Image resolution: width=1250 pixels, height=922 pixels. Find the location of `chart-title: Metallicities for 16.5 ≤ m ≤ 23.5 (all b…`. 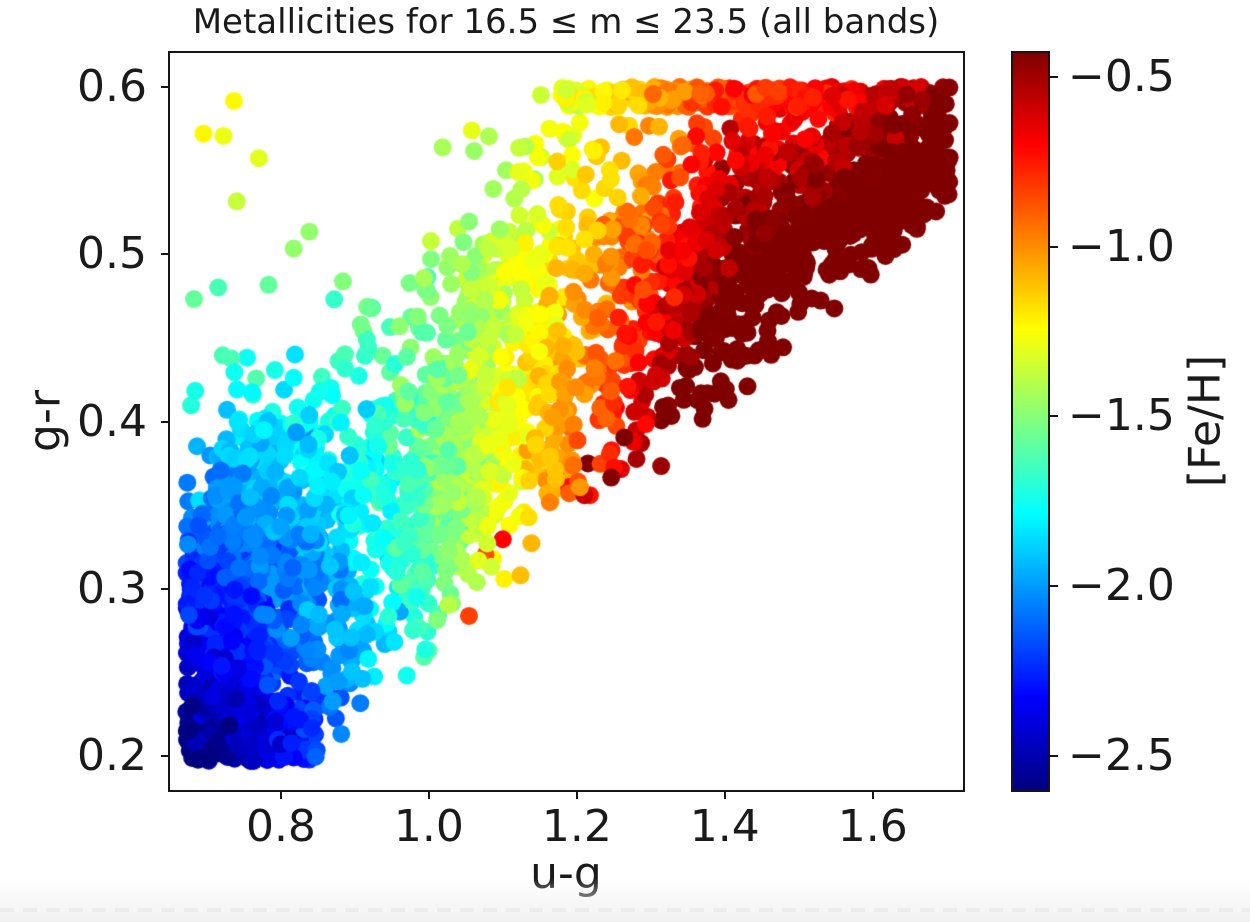

chart-title: Metallicities for 16.5 ≤ m ≤ 23.5 (all b… is located at coordinates (566, 22).